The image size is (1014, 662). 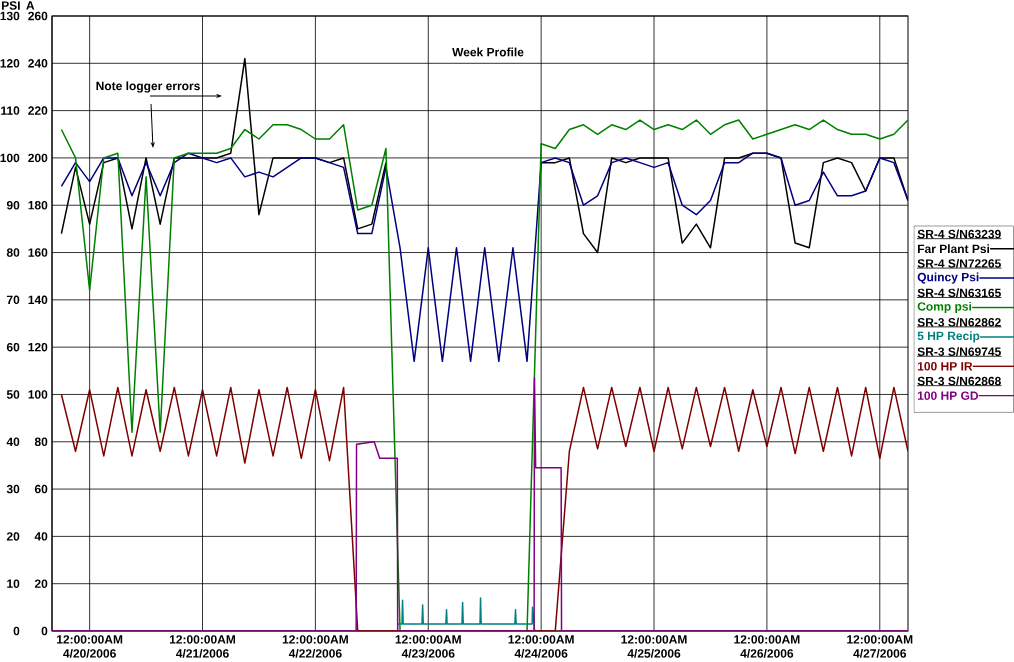 What do you see at coordinates (541, 646) in the screenshot?
I see `x-tick-label: 12:00:00AM 4/24/2006` at bounding box center [541, 646].